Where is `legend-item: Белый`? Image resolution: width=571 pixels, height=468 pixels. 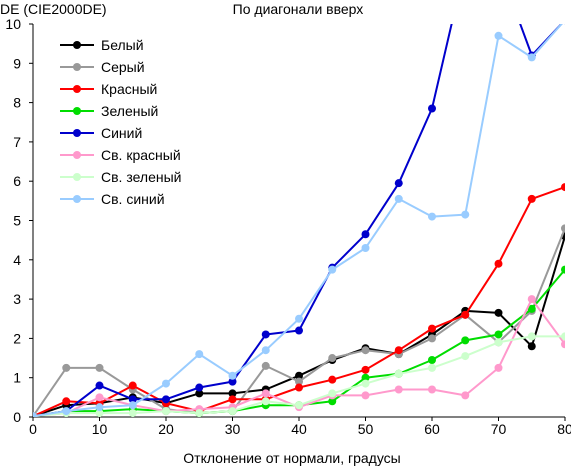 legend-item: Белый is located at coordinates (102, 45).